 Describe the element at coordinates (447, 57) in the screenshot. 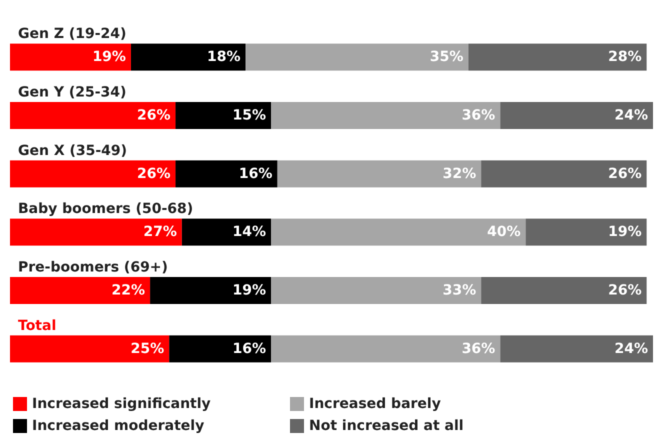

I see `data-label: 35%` at that location.